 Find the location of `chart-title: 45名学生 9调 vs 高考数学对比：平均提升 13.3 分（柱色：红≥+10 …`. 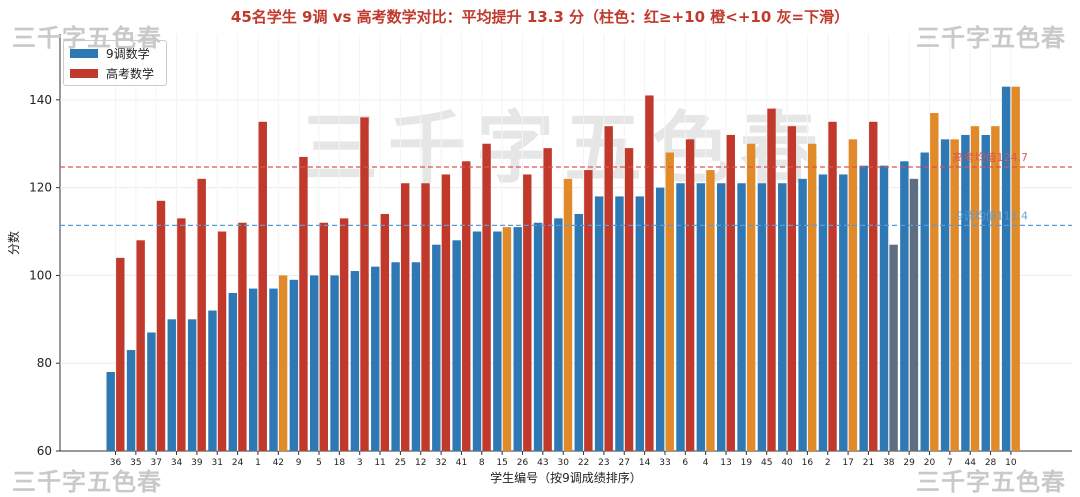

chart-title: 45名学生 9调 vs 高考数学对比：平均提升 13.3 分（柱色：红≥+10 … is located at coordinates (540, 17).